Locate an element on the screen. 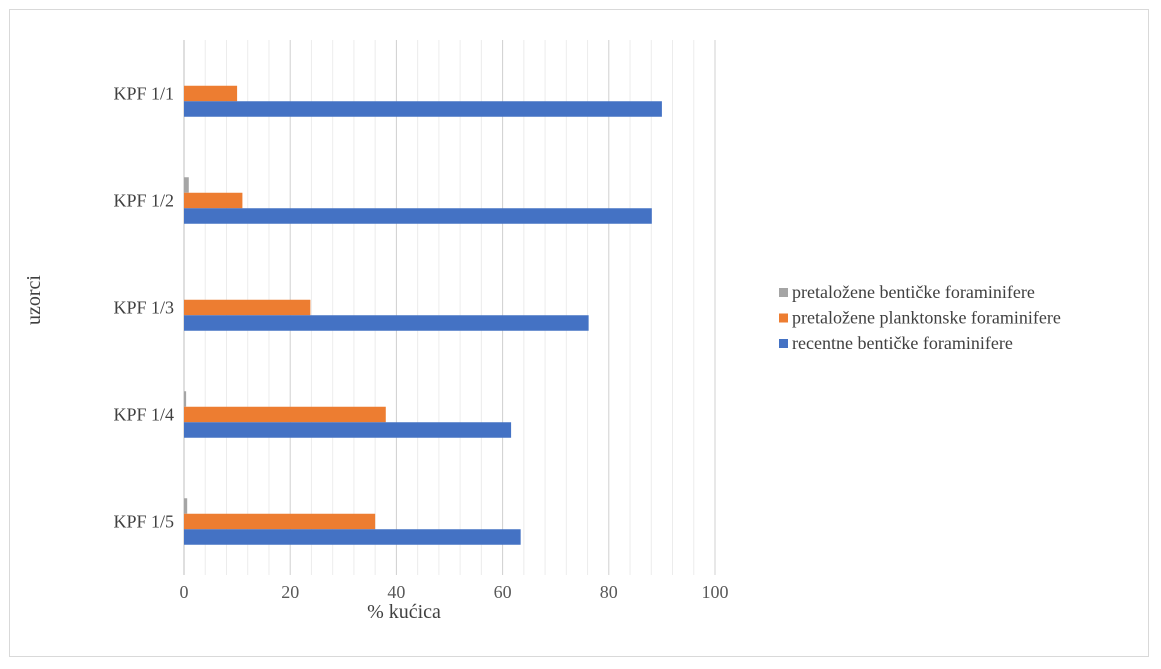 The height and width of the screenshot is (669, 1161). x-axis-title: % kućica is located at coordinates (404, 612).